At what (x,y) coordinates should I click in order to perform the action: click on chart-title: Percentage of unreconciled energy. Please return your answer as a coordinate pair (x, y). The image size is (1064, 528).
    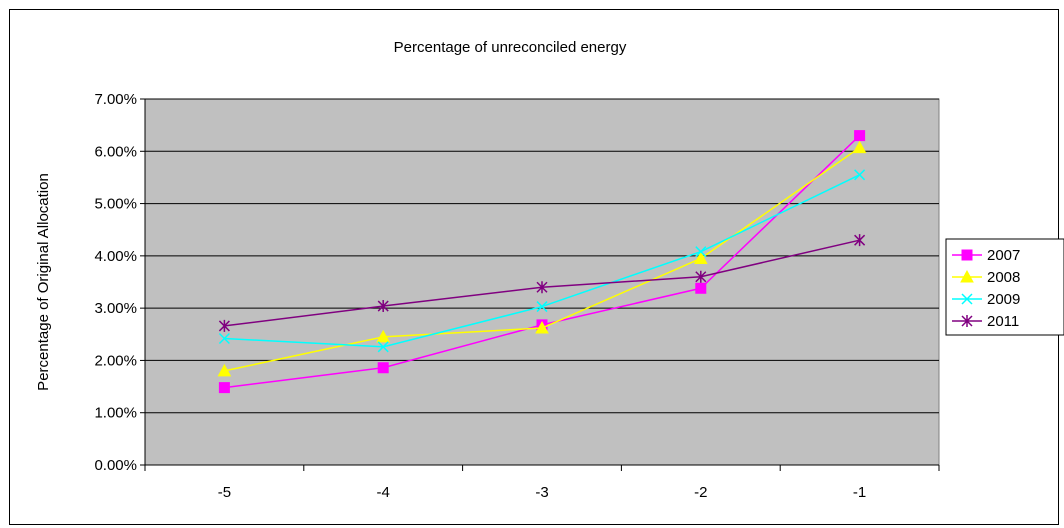
    Looking at the image, I should click on (510, 47).